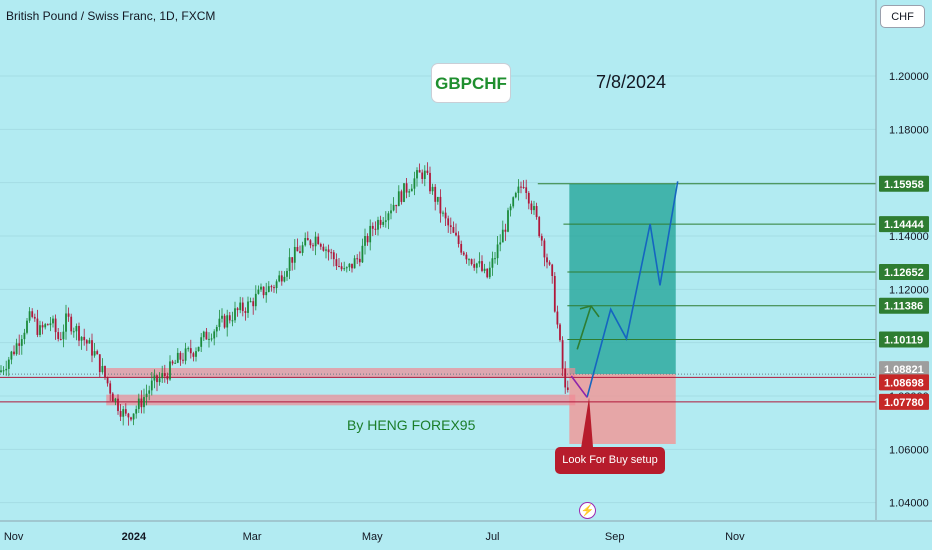 The width and height of the screenshot is (932, 550). Describe the element at coordinates (615, 537) in the screenshot. I see `time-tick-label: Sep` at that location.